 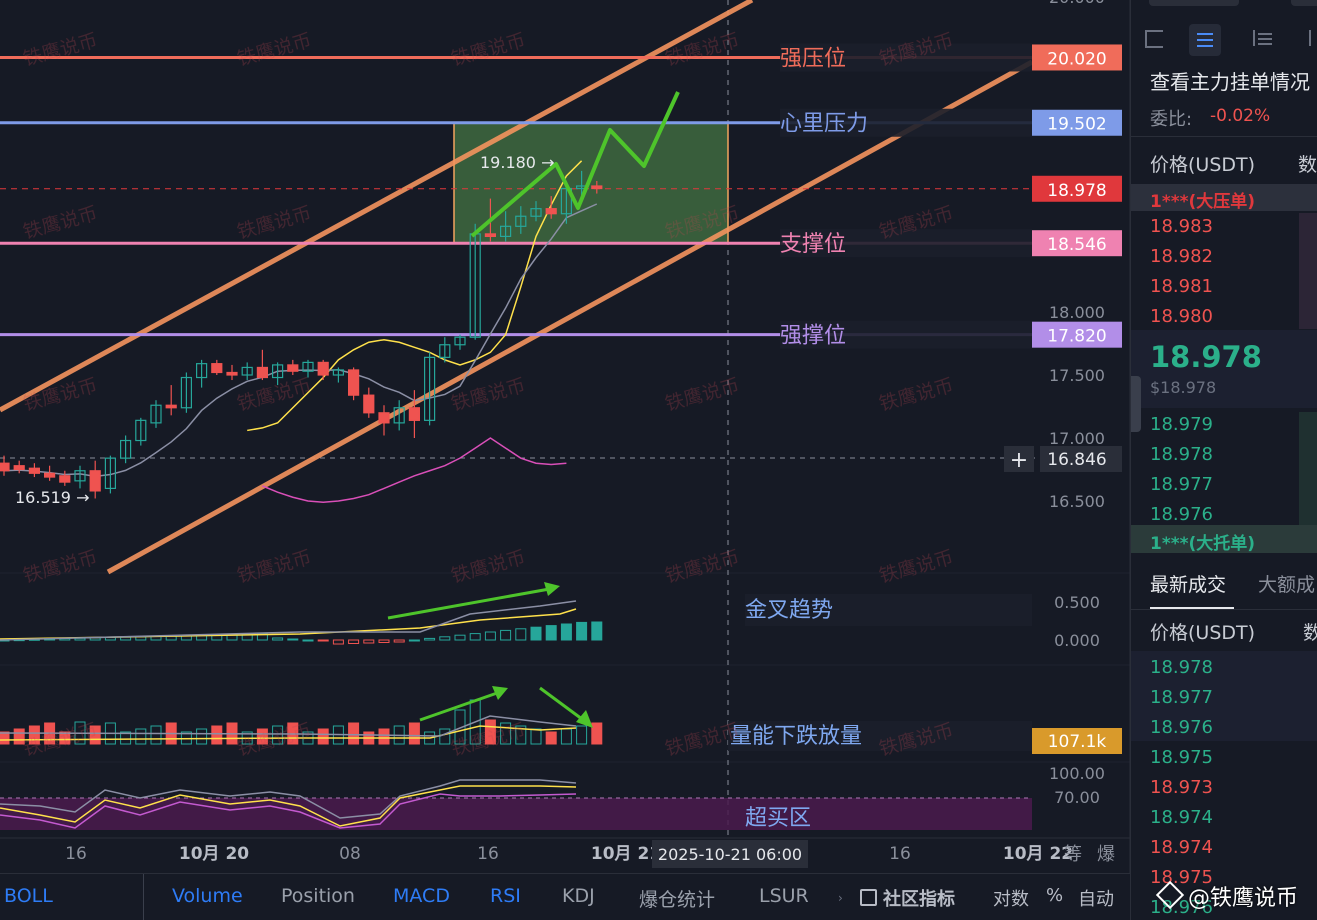 What do you see at coordinates (505, 896) in the screenshot?
I see `tab-rsi: RSI` at bounding box center [505, 896].